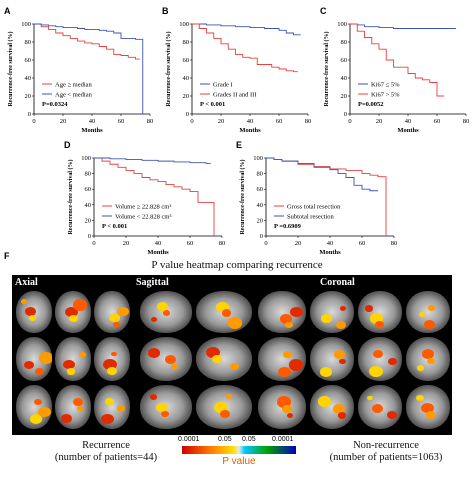 Image resolution: width=474 pixels, height=480 pixels. Describe the element at coordinates (67, 145) in the screenshot. I see `panel-label: D` at that location.